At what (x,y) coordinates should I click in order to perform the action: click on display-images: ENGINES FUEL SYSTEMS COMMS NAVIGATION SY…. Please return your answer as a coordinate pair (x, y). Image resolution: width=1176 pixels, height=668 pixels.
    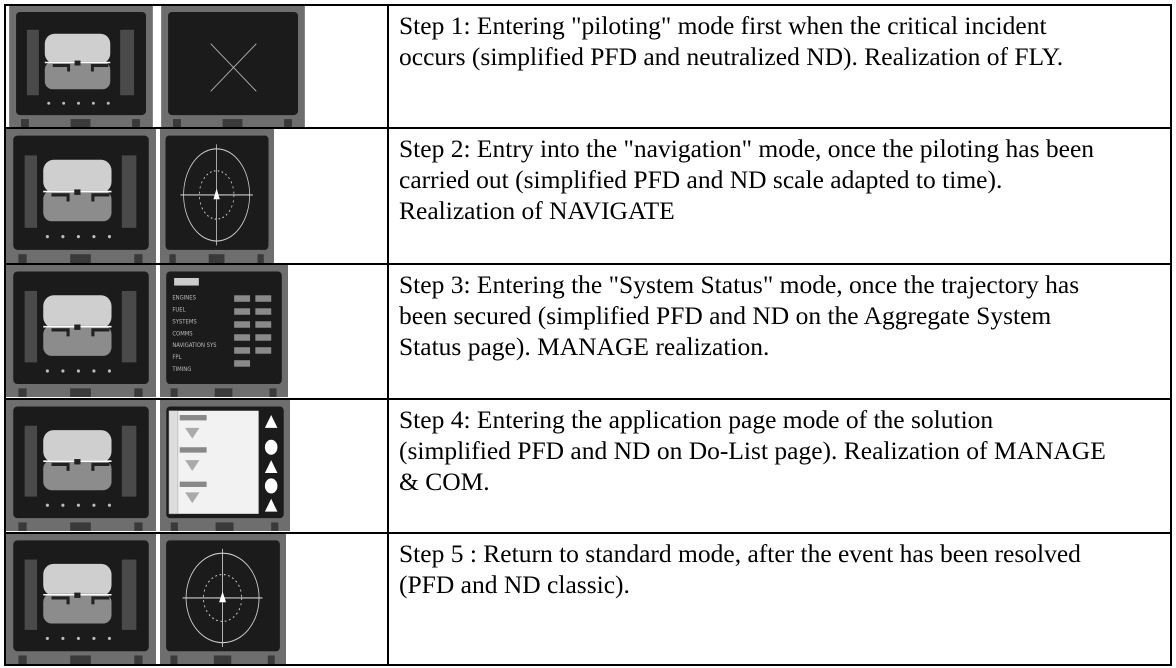
    Looking at the image, I should click on (196, 331).